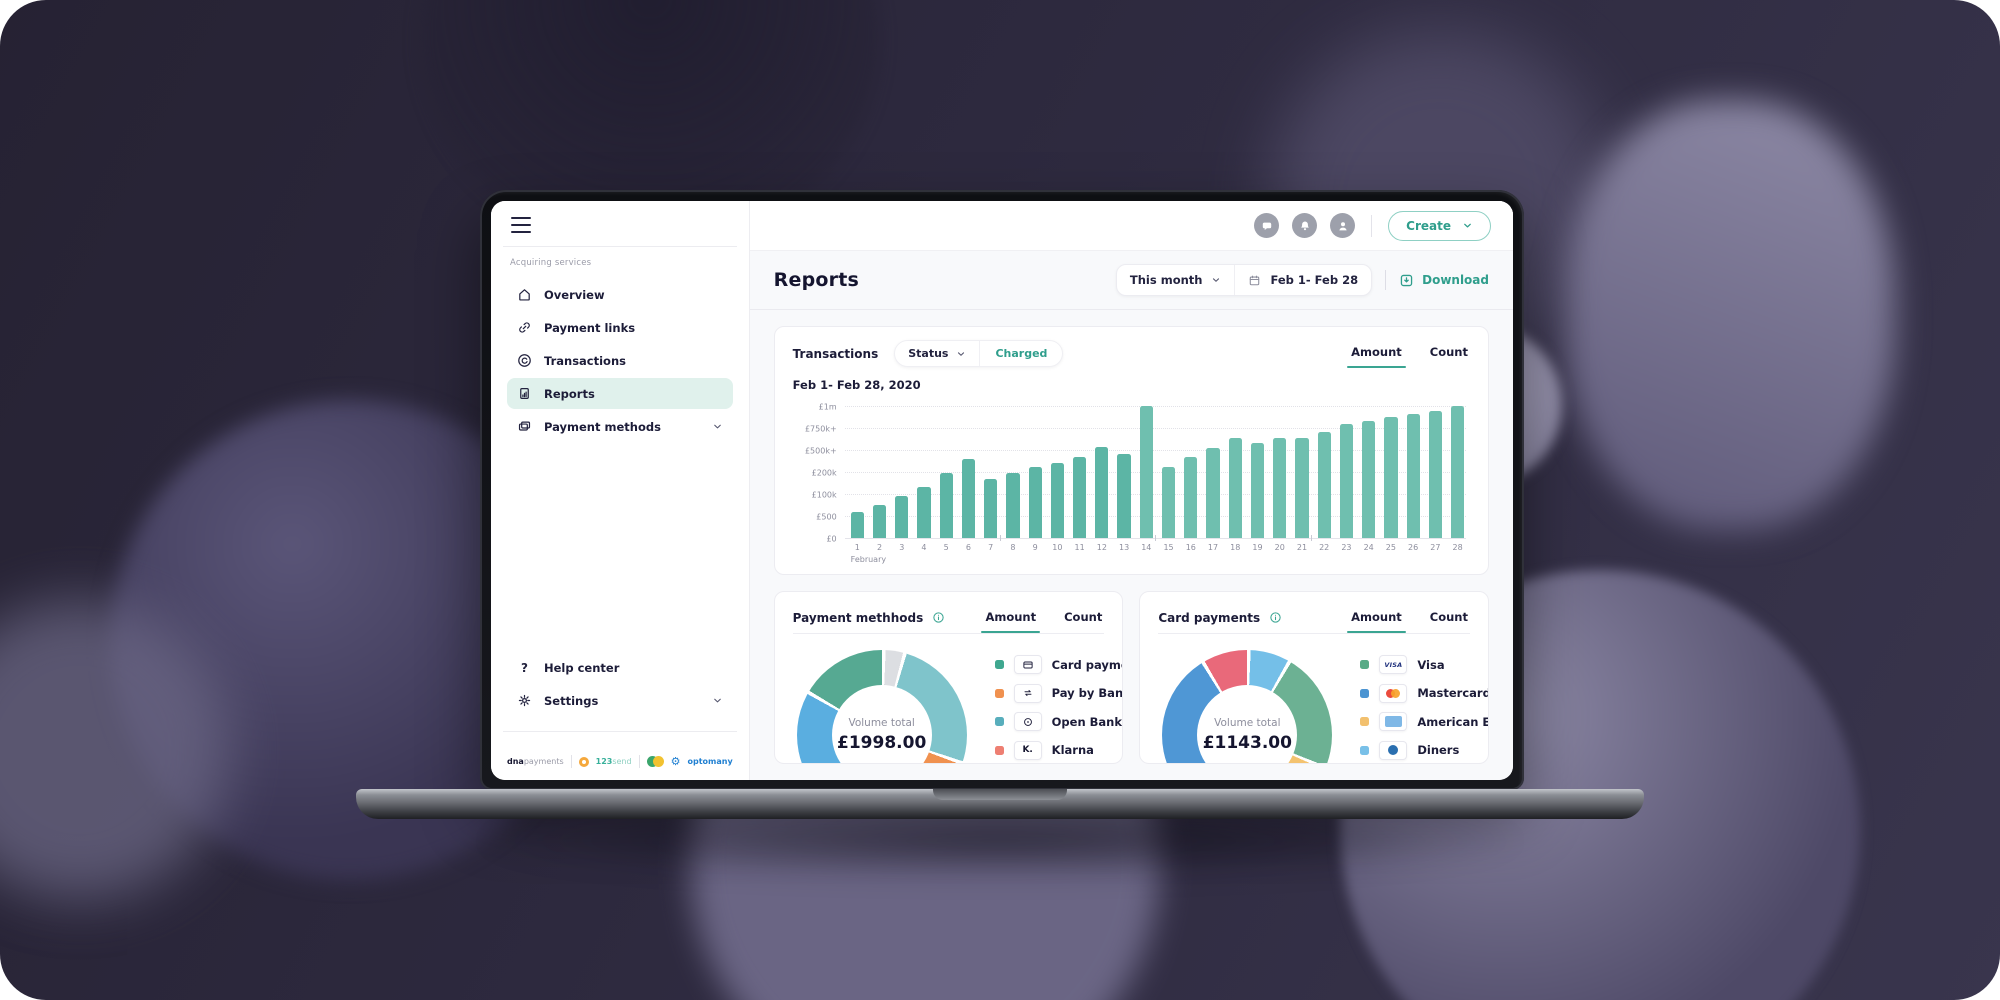 This screenshot has height=1000, width=2000. What do you see at coordinates (816, 280) in the screenshot?
I see `page-title: Reports` at bounding box center [816, 280].